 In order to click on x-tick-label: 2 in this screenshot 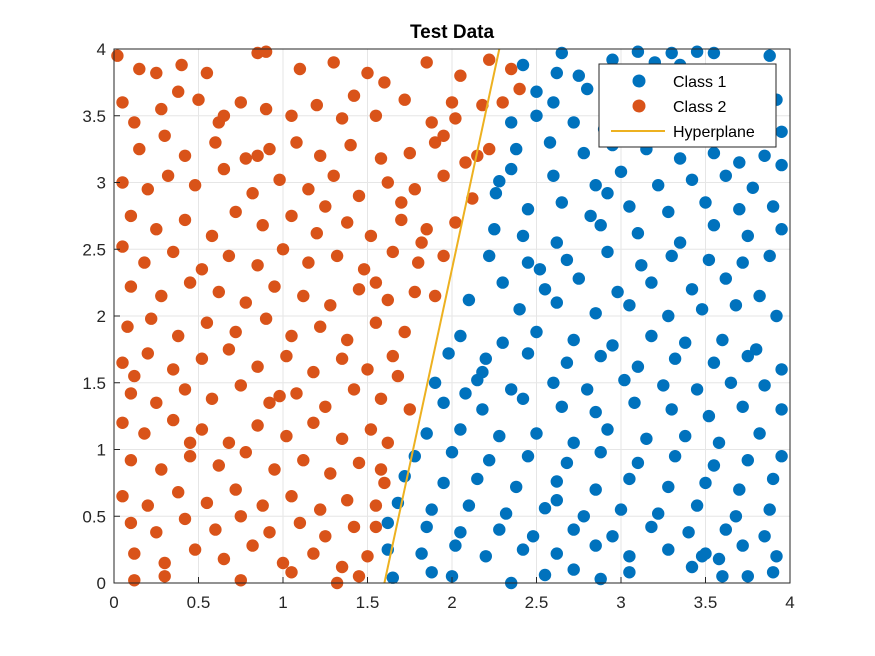, I will do `click(451, 602)`.